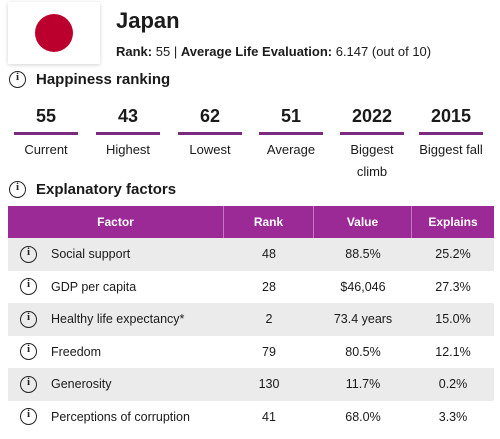 The image size is (500, 439). What do you see at coordinates (163, 51) in the screenshot?
I see `rank-value: 55` at bounding box center [163, 51].